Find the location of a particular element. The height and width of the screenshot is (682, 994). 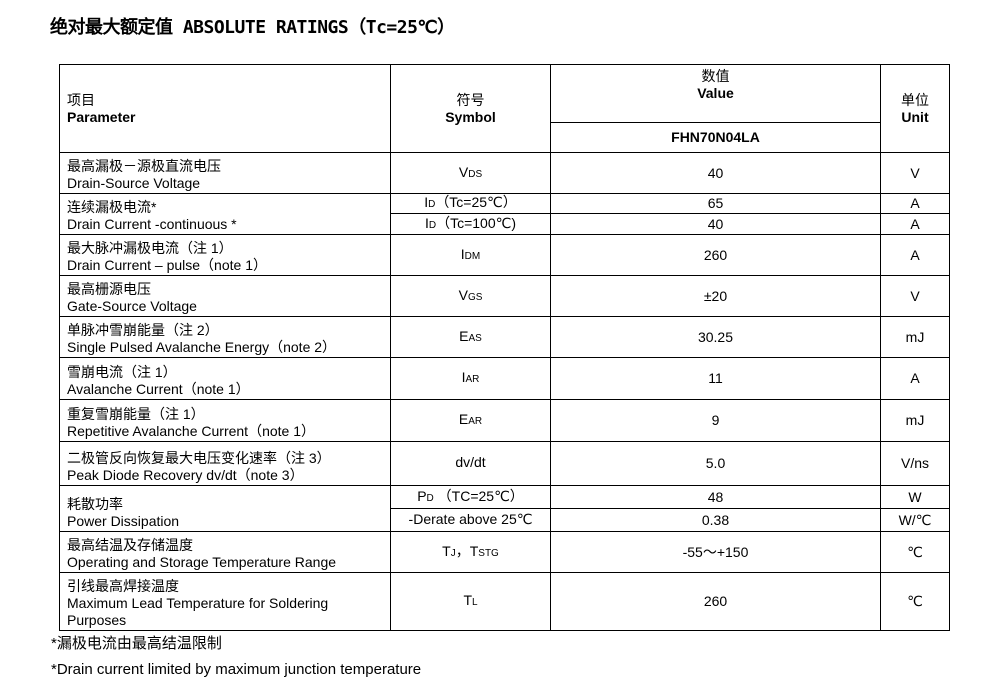

parameter-en: Gate-Source Voltage is located at coordinates (132, 306).